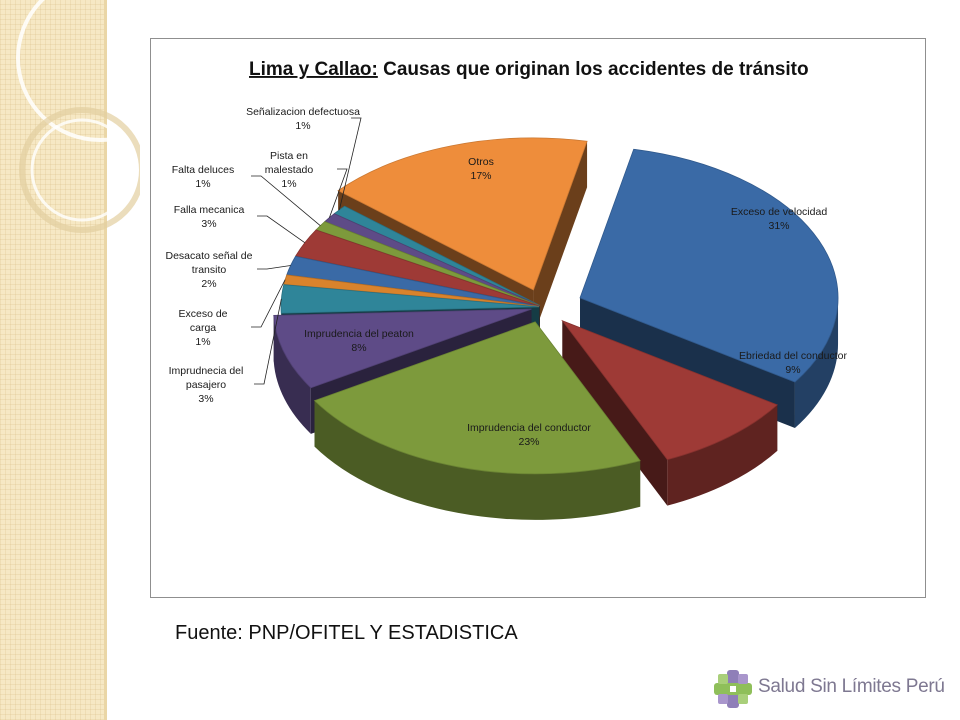  I want to click on logo-text: Salud Sin Límites Perú, so click(851, 686).